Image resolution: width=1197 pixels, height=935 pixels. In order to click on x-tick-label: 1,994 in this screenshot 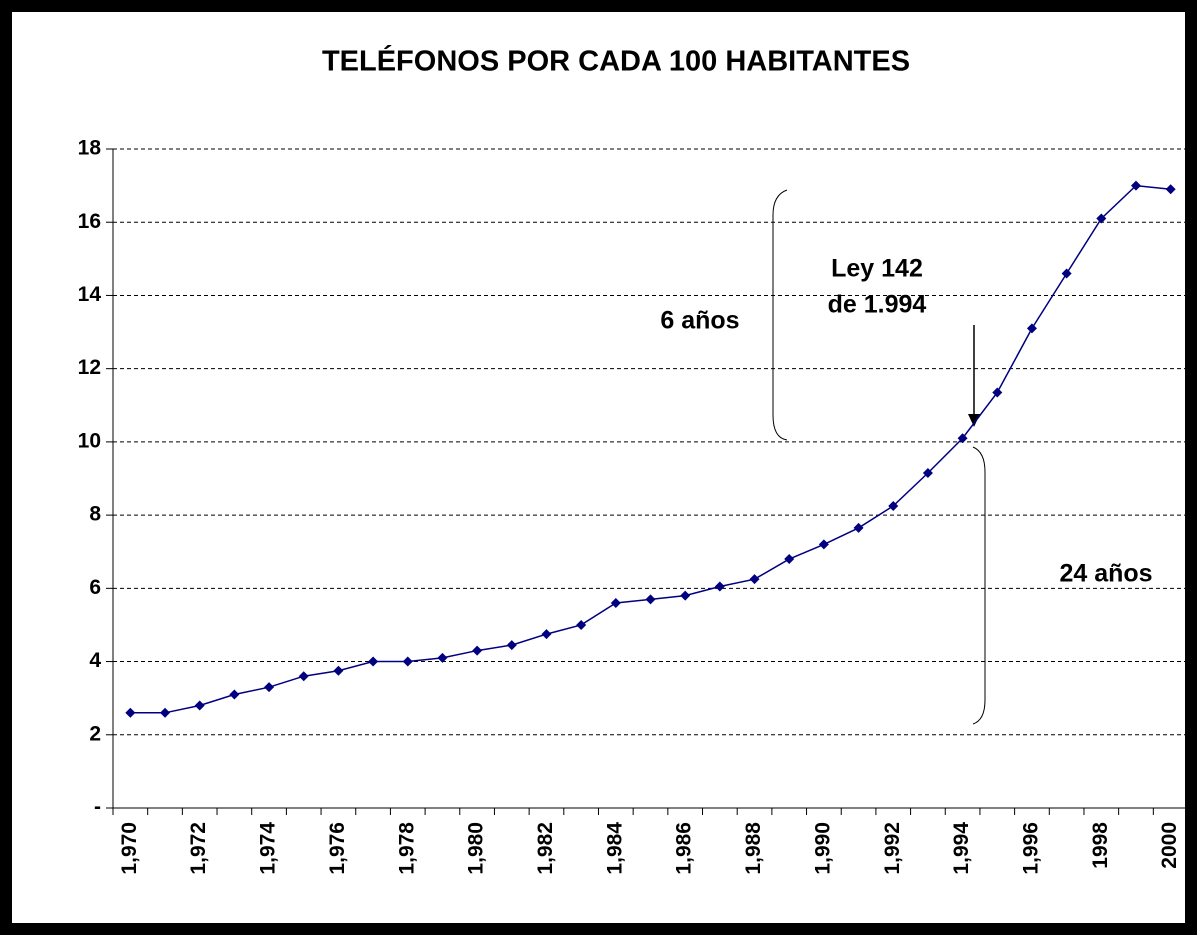, I will do `click(961, 848)`.